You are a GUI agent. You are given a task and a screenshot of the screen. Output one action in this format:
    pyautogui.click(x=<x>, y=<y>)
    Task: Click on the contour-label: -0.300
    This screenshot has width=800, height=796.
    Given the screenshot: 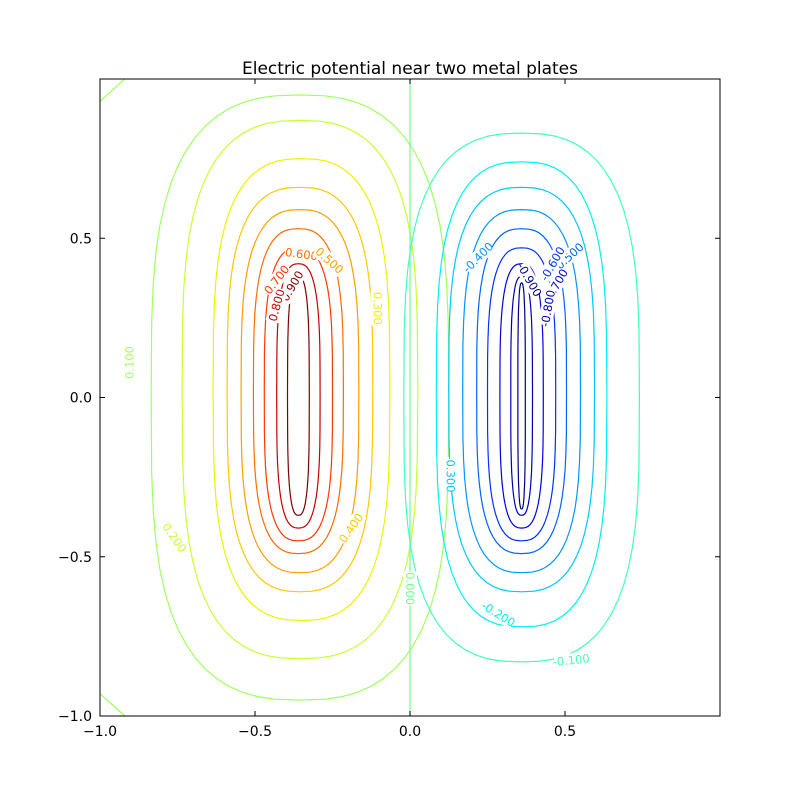 What is the action you would take?
    pyautogui.click(x=450, y=473)
    